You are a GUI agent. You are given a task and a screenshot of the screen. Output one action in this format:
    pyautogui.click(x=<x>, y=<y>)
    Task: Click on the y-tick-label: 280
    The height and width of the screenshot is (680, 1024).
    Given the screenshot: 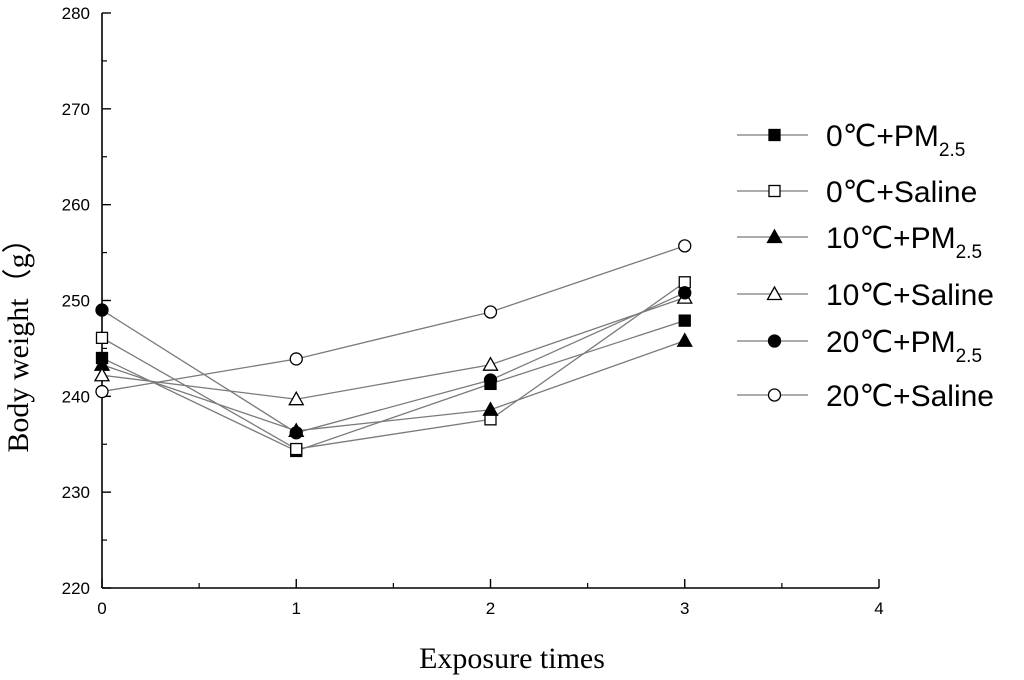 What is the action you would take?
    pyautogui.click(x=76, y=13)
    